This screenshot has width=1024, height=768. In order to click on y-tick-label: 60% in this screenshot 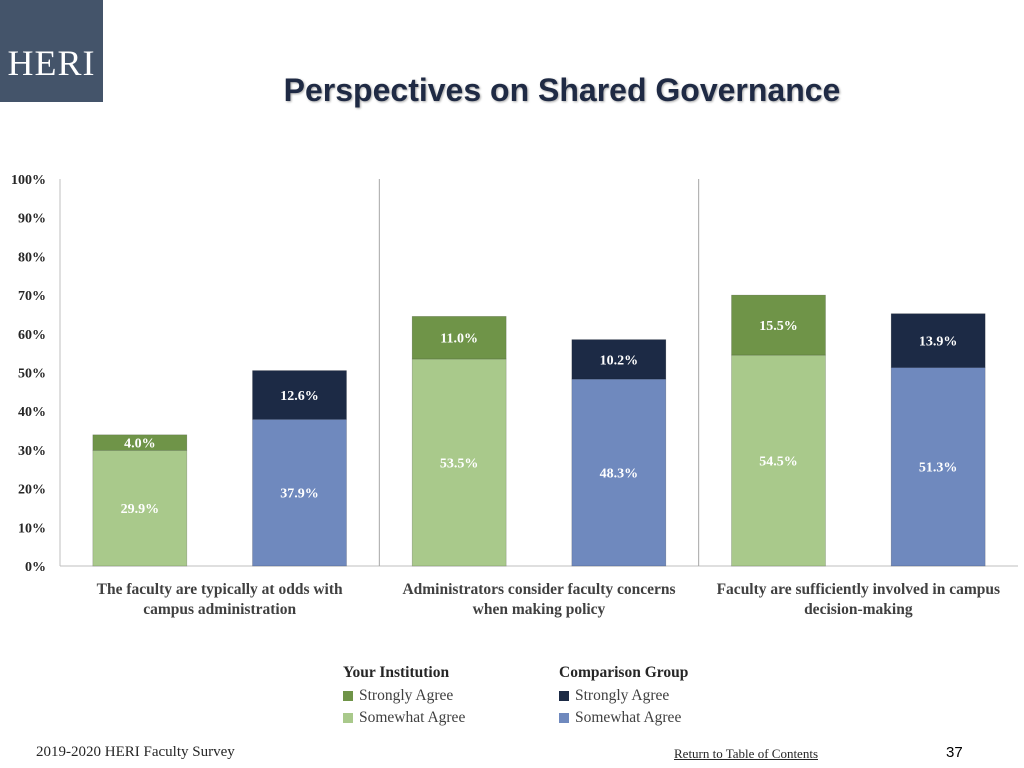, I will do `click(32, 335)`.